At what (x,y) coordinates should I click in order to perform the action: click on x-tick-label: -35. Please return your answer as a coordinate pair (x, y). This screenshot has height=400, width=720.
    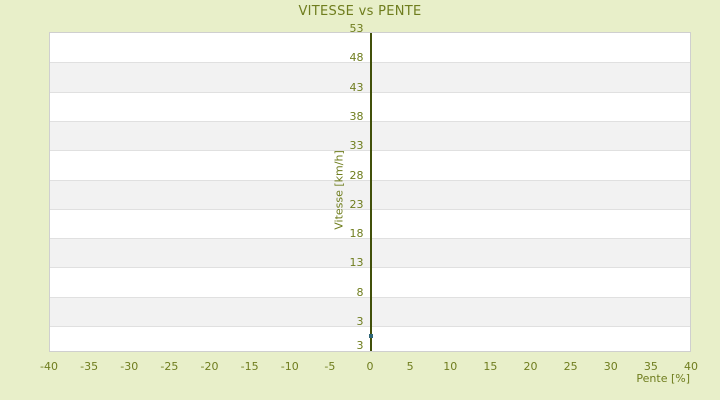
    Looking at the image, I should click on (89, 366).